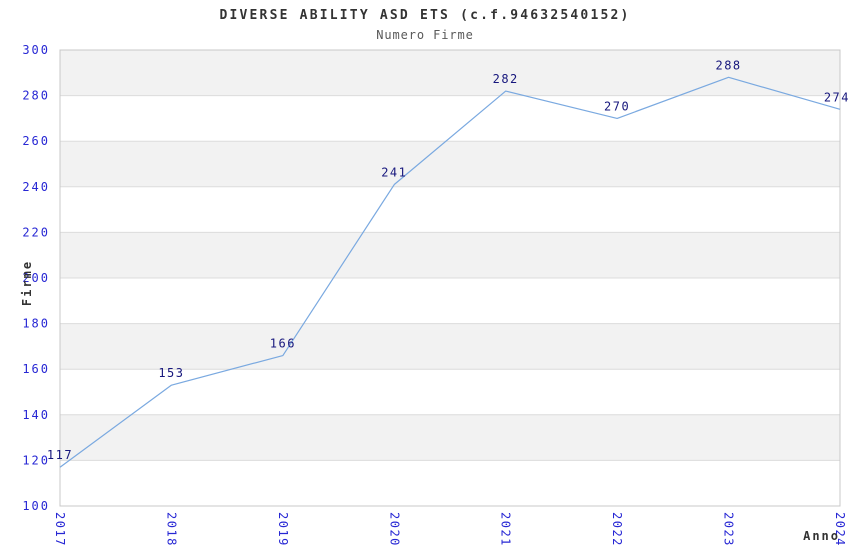  Describe the element at coordinates (283, 344) in the screenshot. I see `data-point-label: 166` at that location.